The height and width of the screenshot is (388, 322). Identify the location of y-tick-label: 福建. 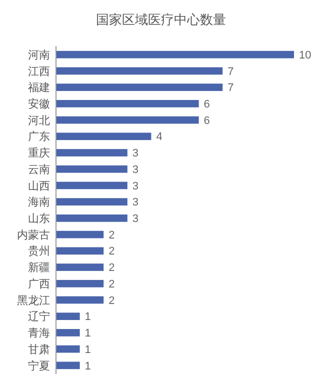
(39, 87).